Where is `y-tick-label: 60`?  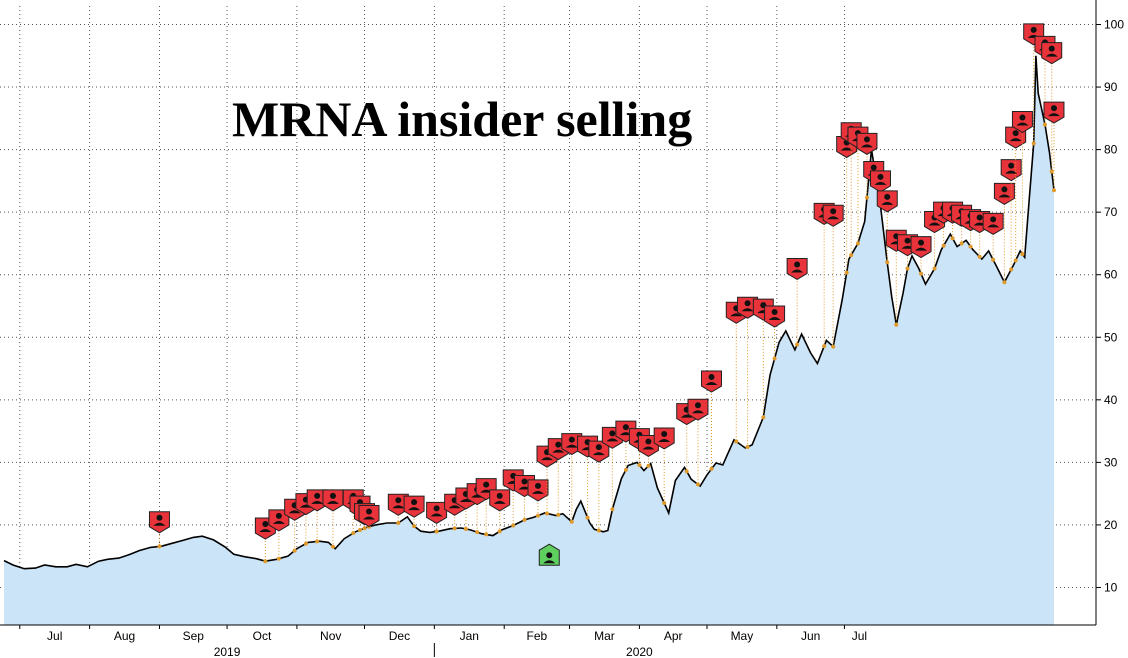 y-tick-label: 60 is located at coordinates (1111, 275).